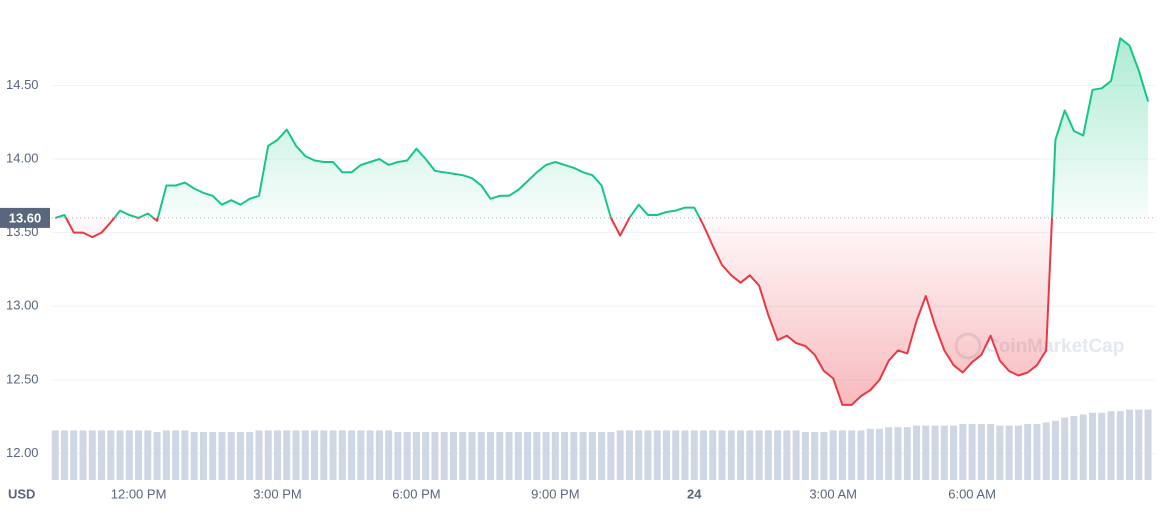 This screenshot has width=1164, height=511. I want to click on x-tick-label: 3:00 PM, so click(277, 493).